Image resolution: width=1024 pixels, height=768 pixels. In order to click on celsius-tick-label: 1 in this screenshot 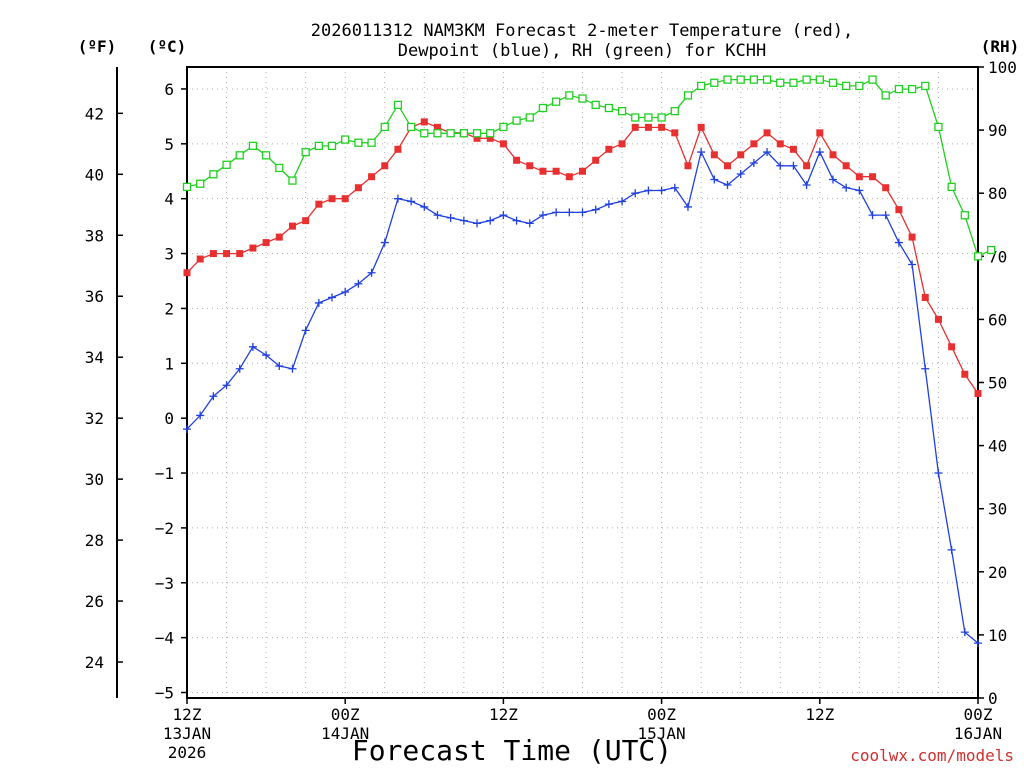, I will do `click(169, 363)`.